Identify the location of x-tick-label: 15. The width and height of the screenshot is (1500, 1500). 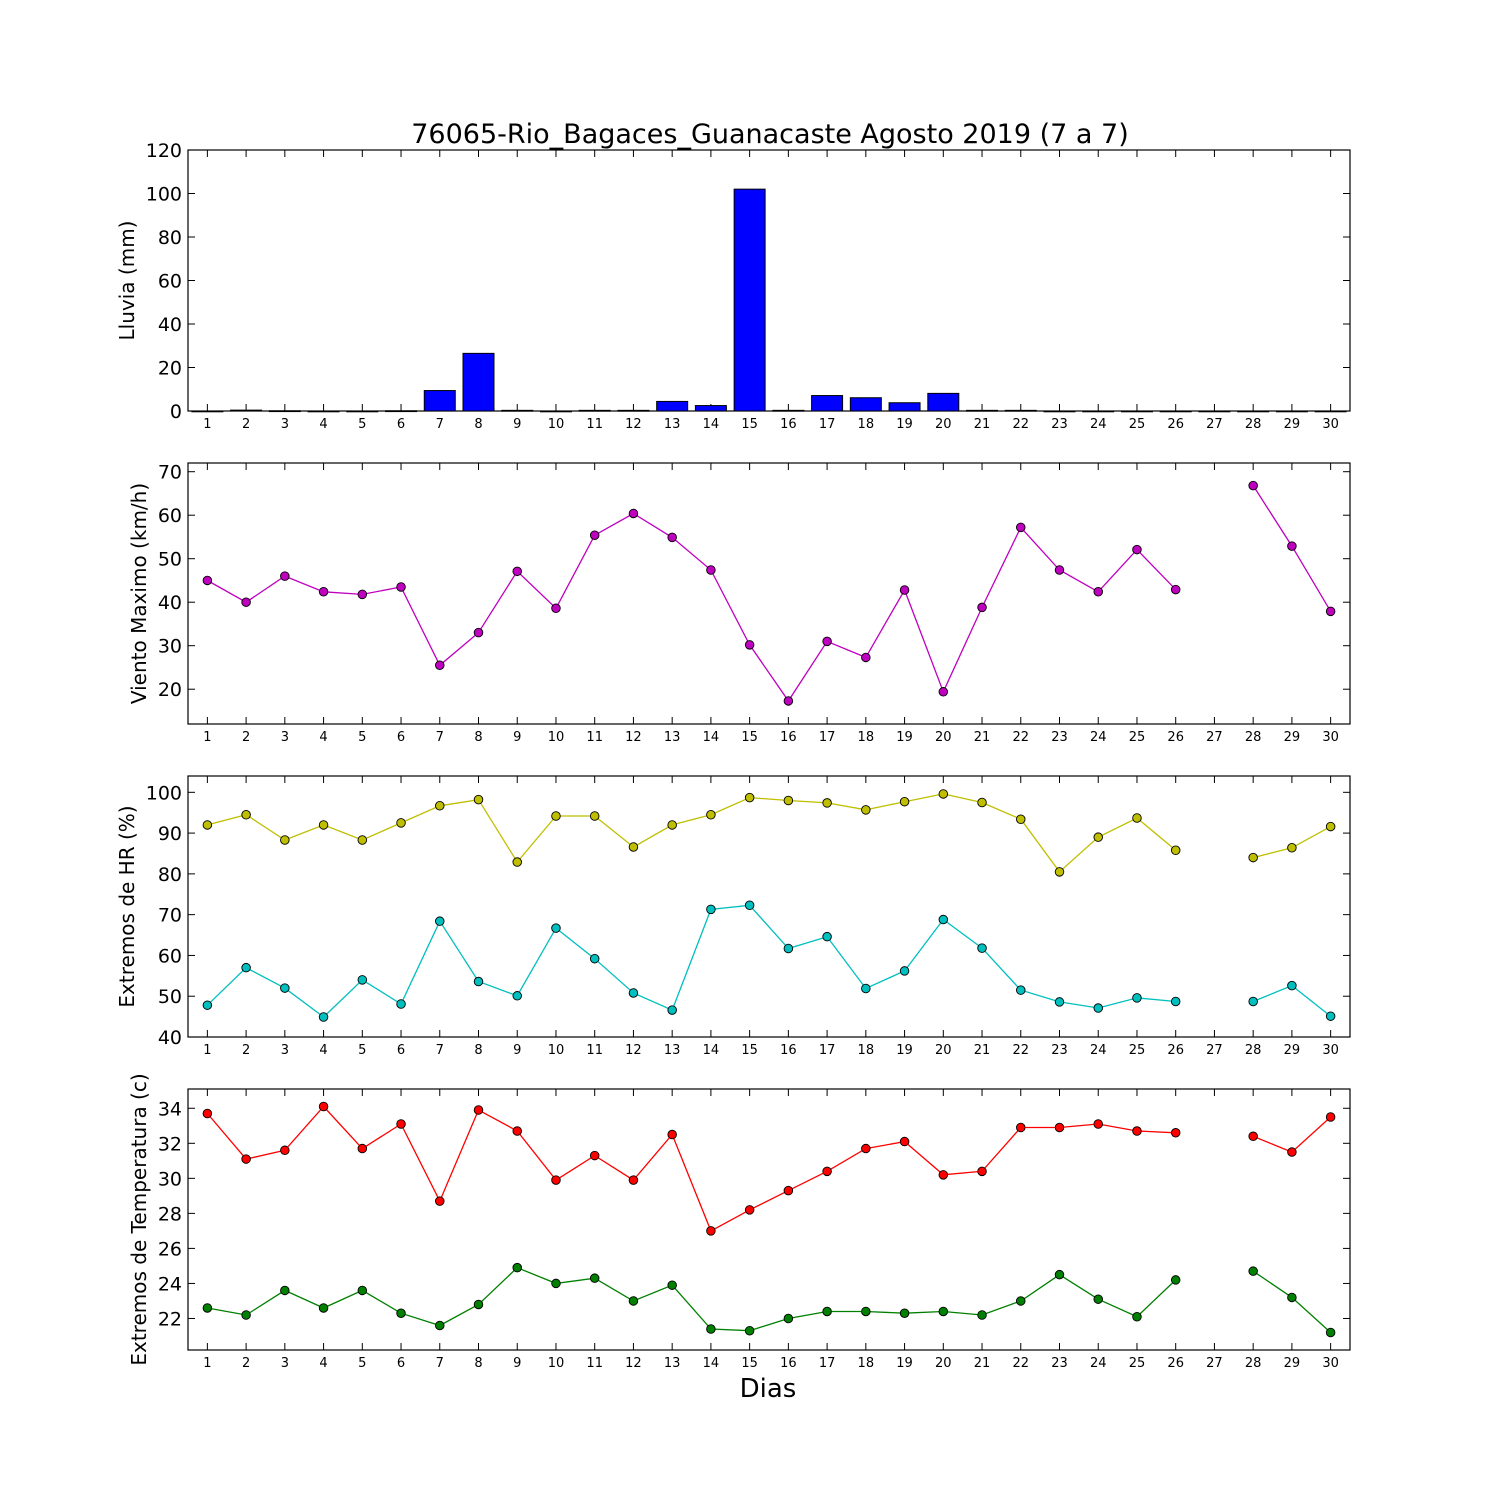
(749, 424).